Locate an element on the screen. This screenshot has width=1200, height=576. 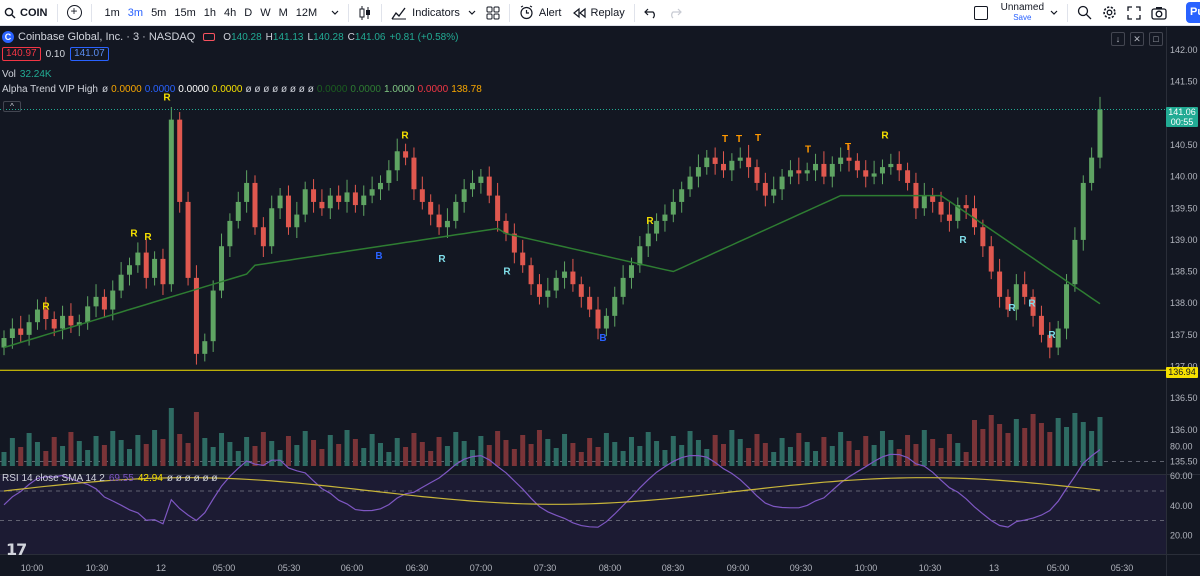
collapse-legend-button: ^ is located at coordinates (12, 106).